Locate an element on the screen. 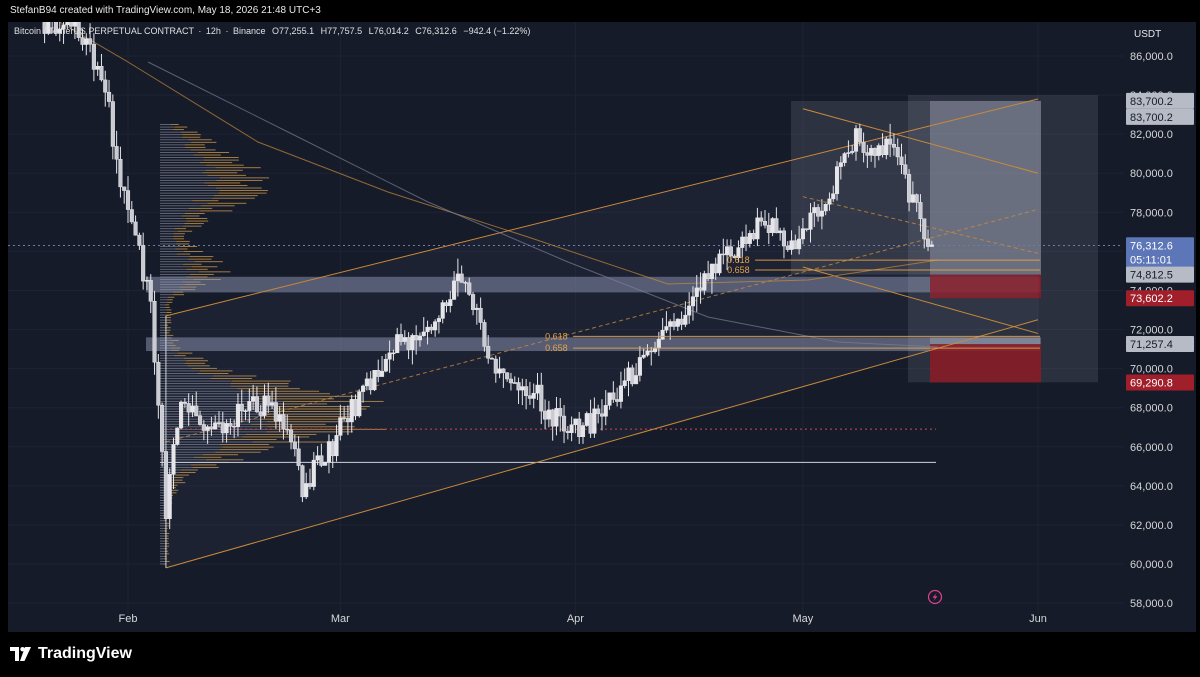 The image size is (1200, 677). price-tick-label: 82,000.0 is located at coordinates (1151, 135).